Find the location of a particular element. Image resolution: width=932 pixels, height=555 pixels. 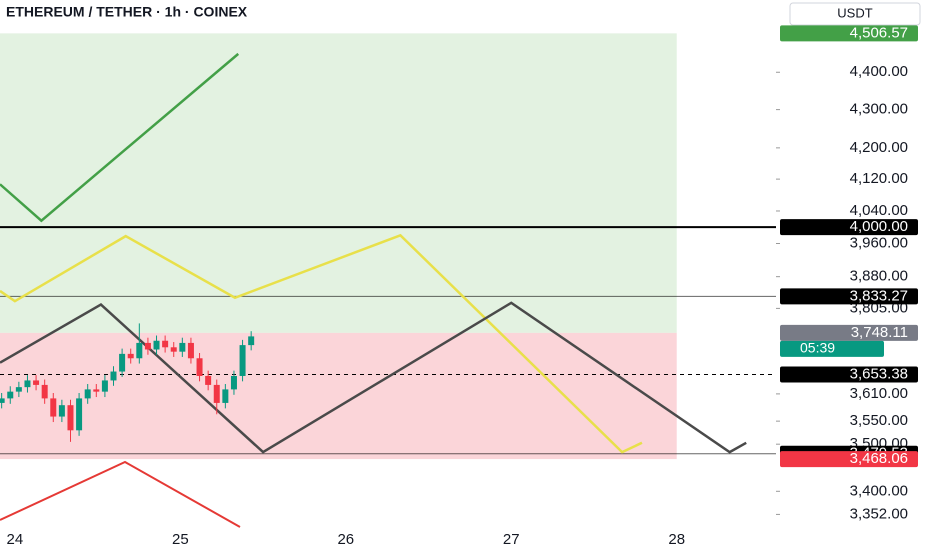

y-tick-label: 4,300.00 is located at coordinates (879, 109).